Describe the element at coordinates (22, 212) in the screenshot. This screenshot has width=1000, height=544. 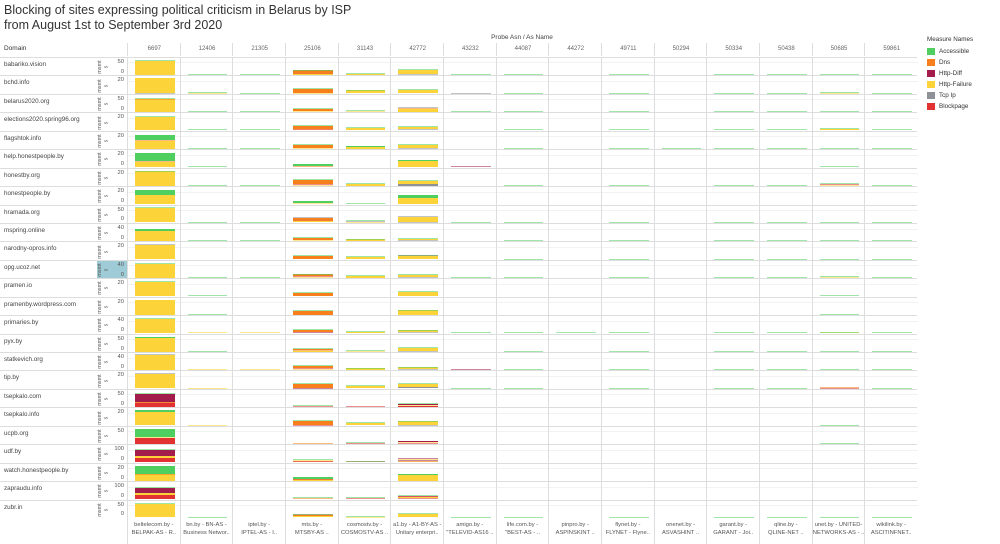
I see `domain-label: hramada.org` at that location.